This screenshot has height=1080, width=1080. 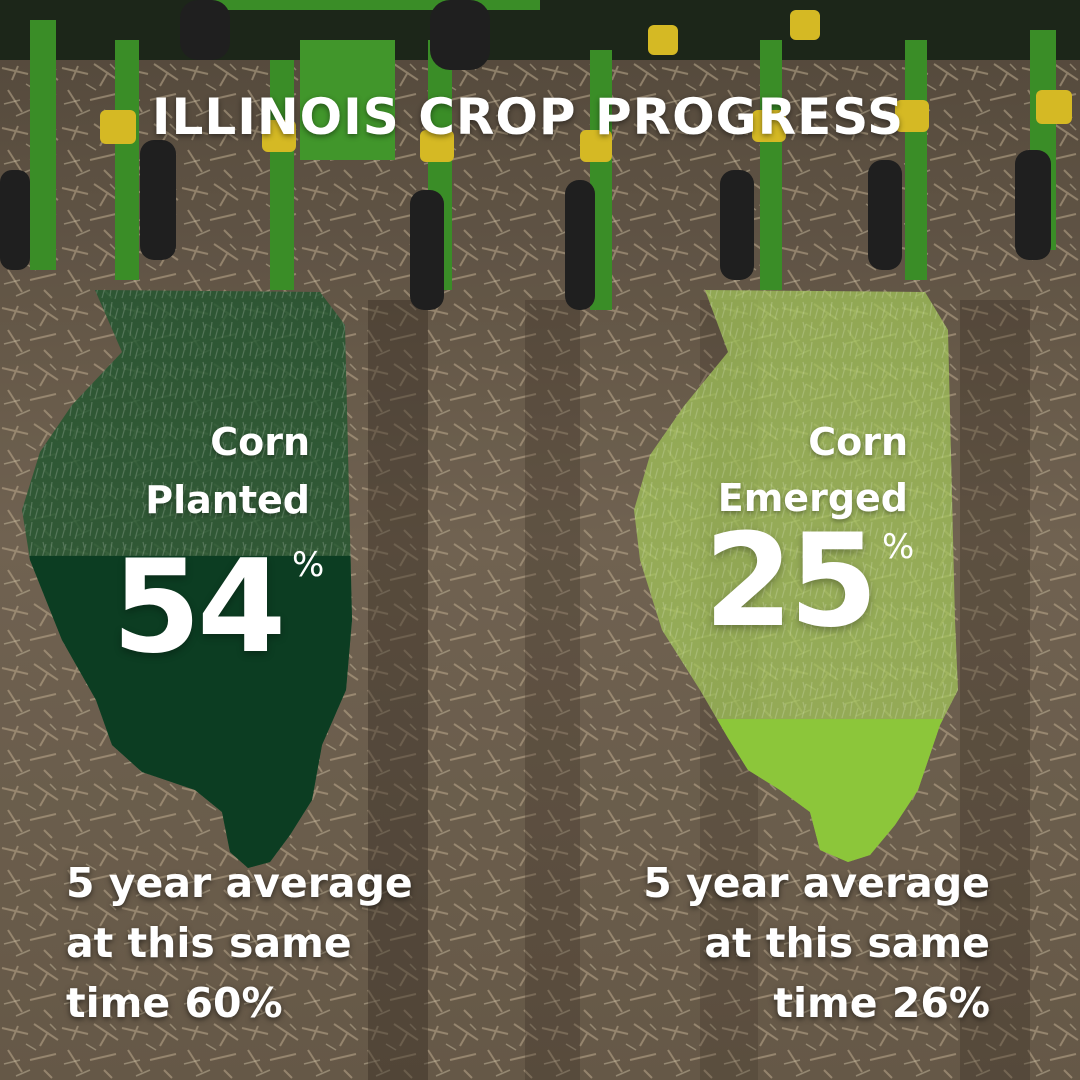 I want to click on planted-percent-sign: %, so click(x=308, y=565).